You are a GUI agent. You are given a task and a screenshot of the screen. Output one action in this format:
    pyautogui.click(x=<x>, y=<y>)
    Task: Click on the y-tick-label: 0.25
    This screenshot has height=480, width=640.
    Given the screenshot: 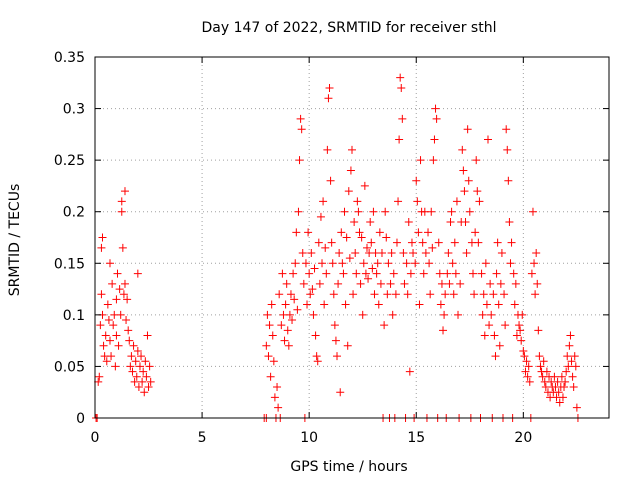 What is the action you would take?
    pyautogui.click(x=69, y=161)
    